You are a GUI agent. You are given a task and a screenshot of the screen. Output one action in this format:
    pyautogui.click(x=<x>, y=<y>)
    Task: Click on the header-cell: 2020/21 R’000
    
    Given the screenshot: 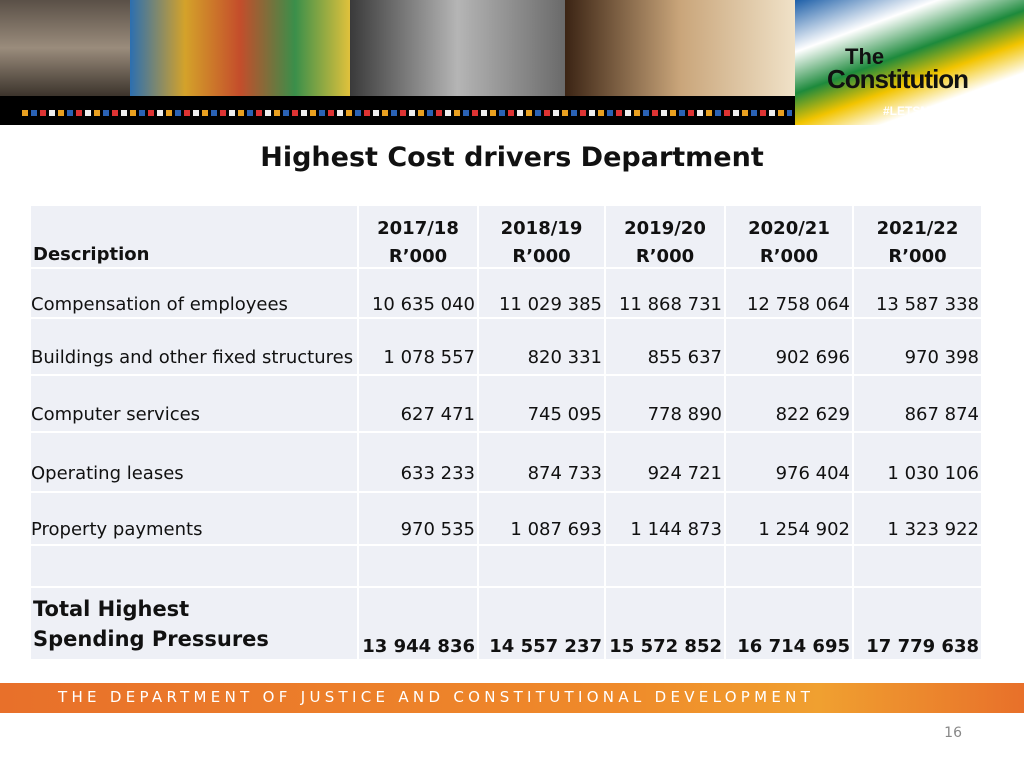 What is the action you would take?
    pyautogui.click(x=789, y=236)
    